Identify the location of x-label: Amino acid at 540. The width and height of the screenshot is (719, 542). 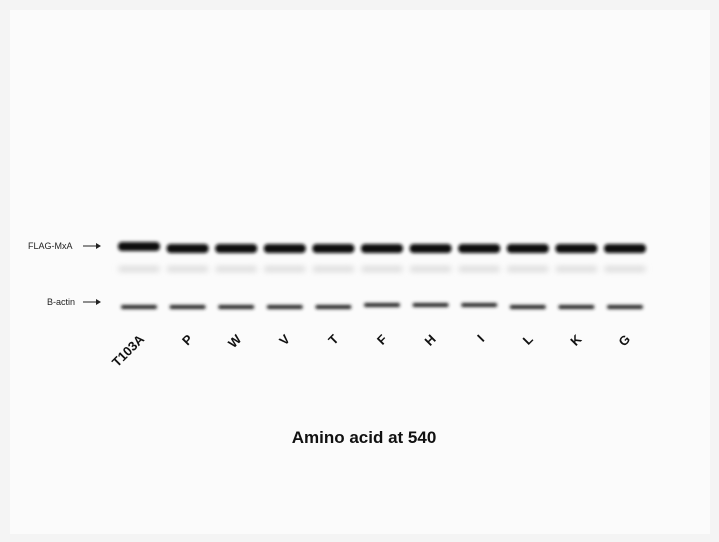
(364, 437).